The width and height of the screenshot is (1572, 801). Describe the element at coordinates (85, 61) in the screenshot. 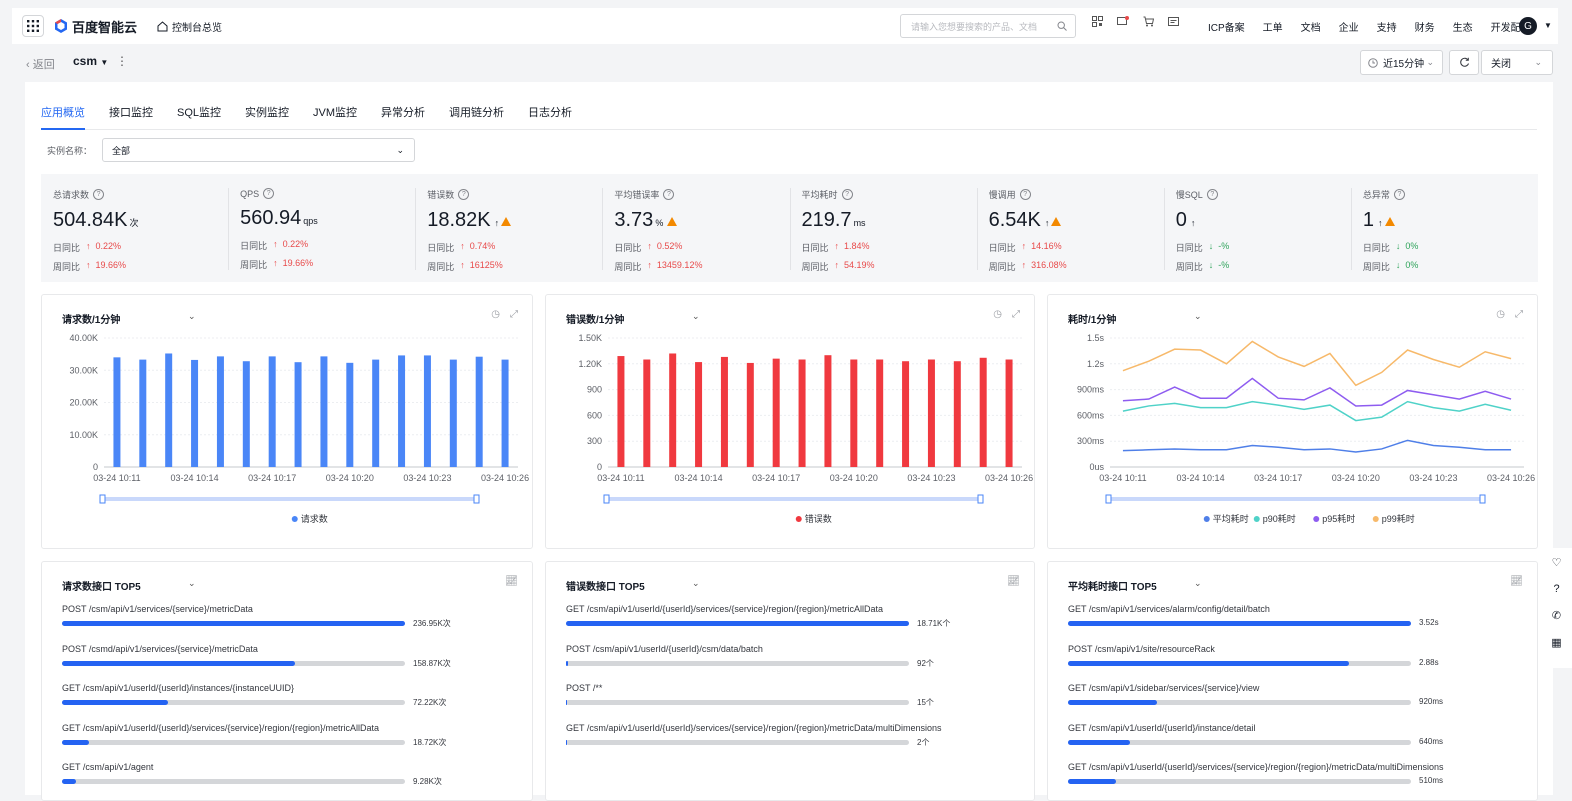

I see `app-name: csm` at that location.